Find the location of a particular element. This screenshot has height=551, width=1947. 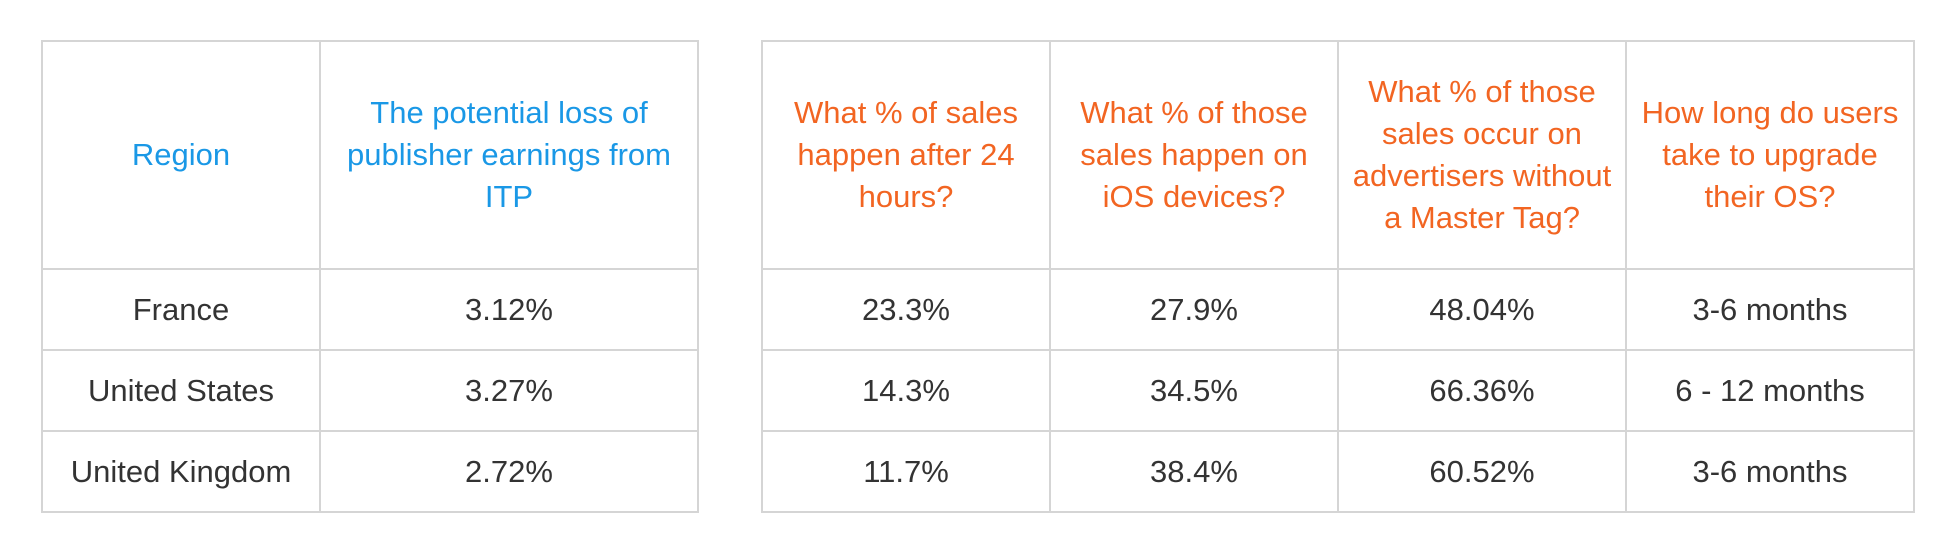

potential-loss-cell: 3.12% is located at coordinates (509, 309).